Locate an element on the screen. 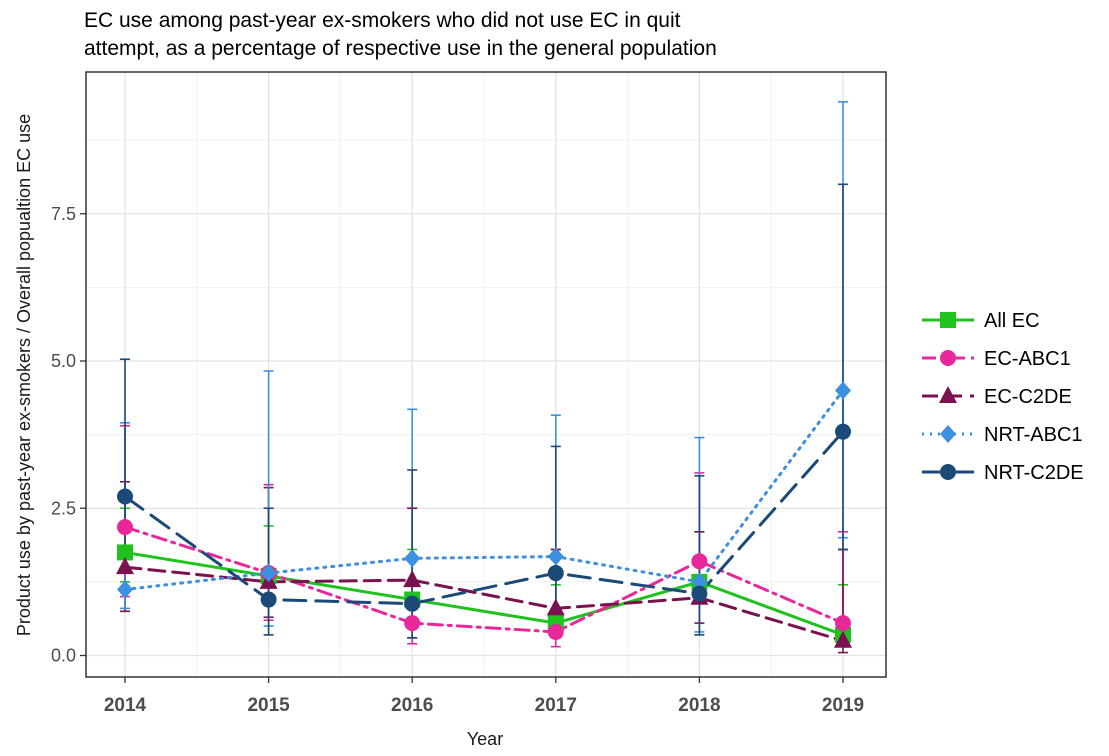  x-tick-label-2015: 2015 is located at coordinates (268, 705).